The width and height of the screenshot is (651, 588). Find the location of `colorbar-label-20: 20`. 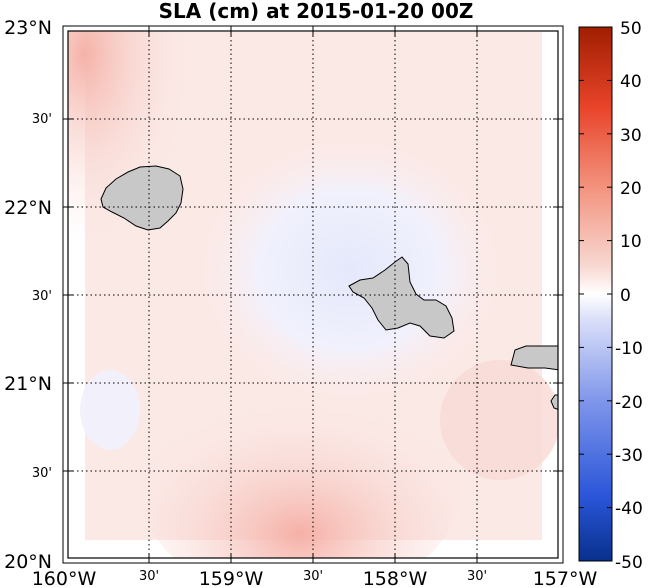

colorbar-label-20: 20 is located at coordinates (631, 189).